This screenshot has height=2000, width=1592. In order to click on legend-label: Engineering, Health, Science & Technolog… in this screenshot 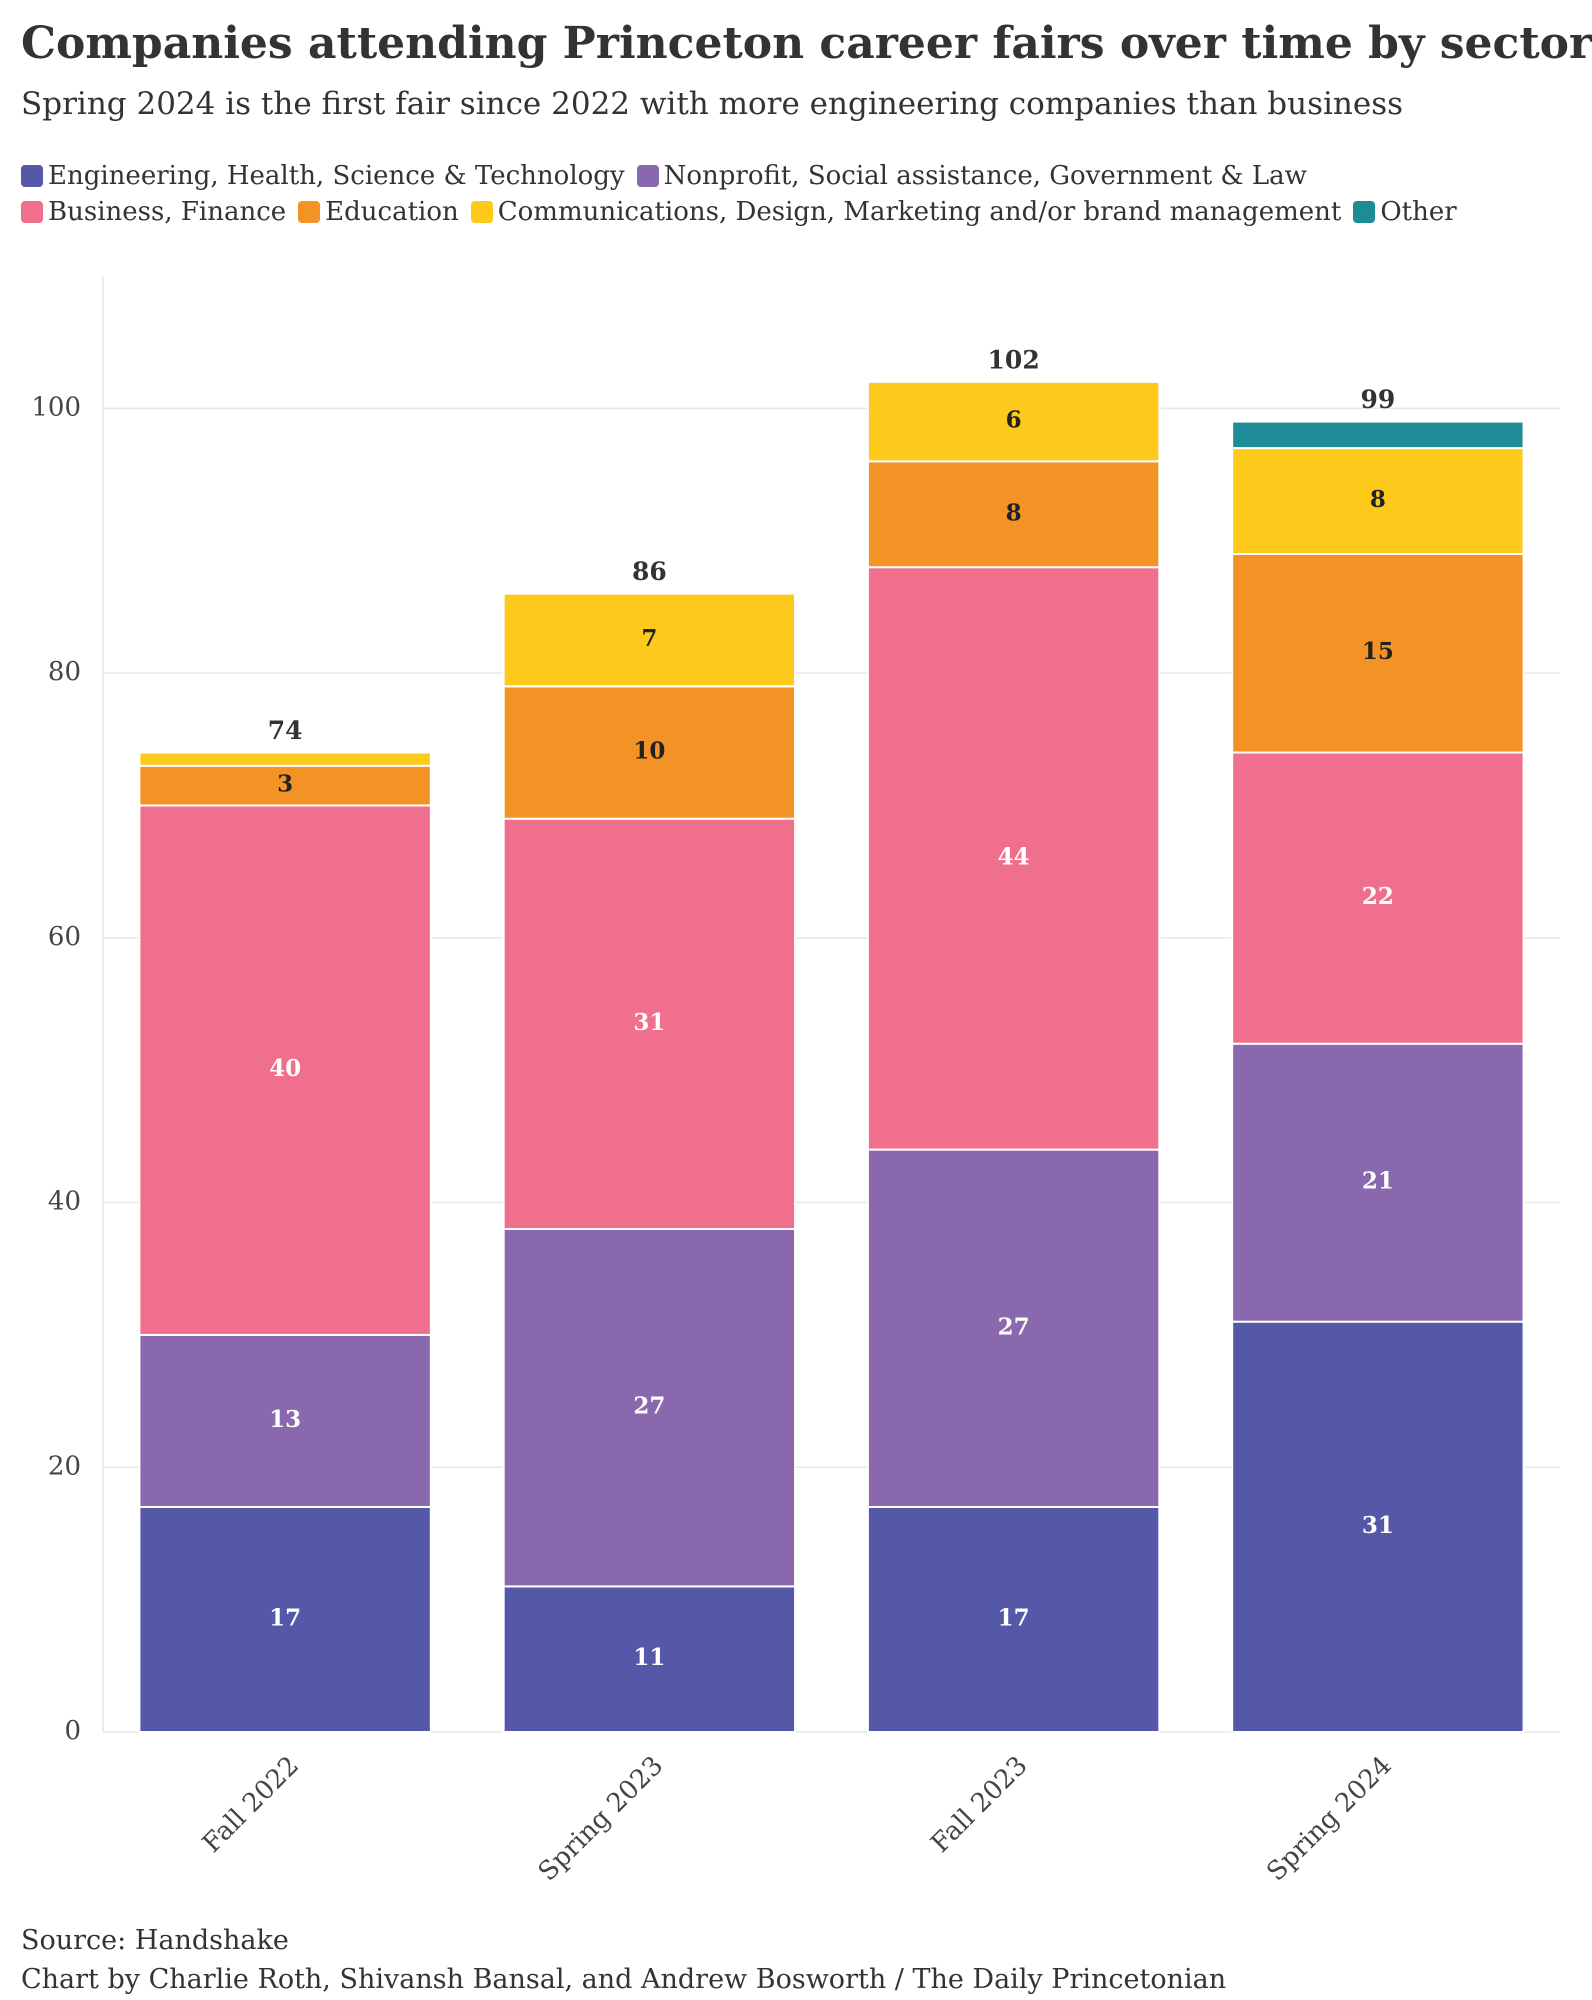, I will do `click(336, 176)`.